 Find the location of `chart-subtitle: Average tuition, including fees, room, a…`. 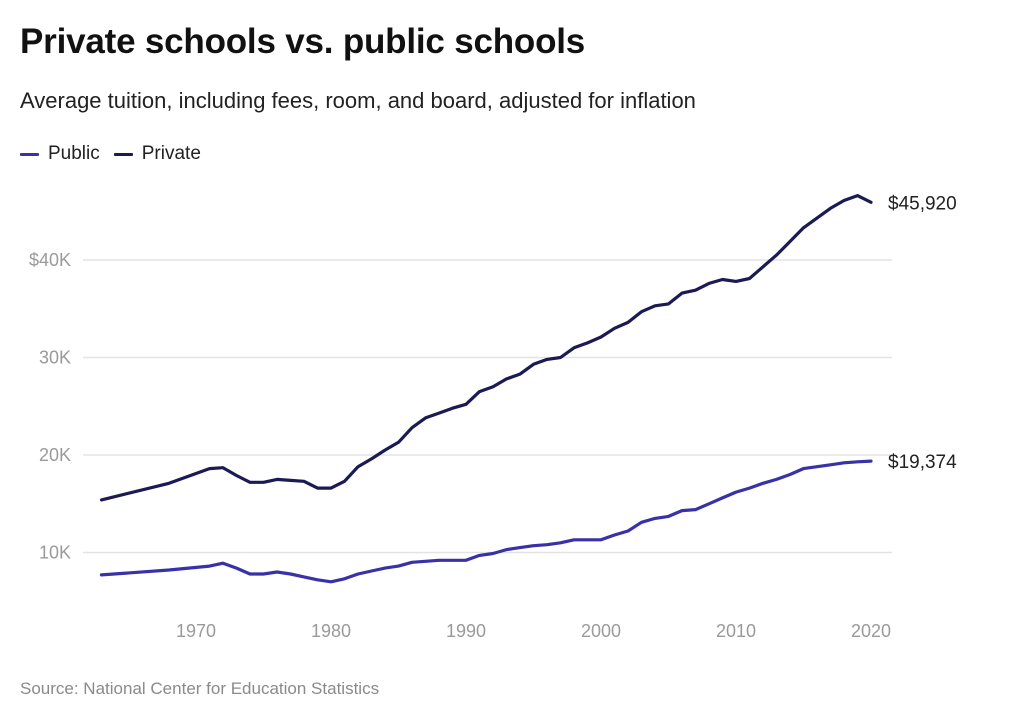

chart-subtitle: Average tuition, including fees, room, a… is located at coordinates (358, 100).